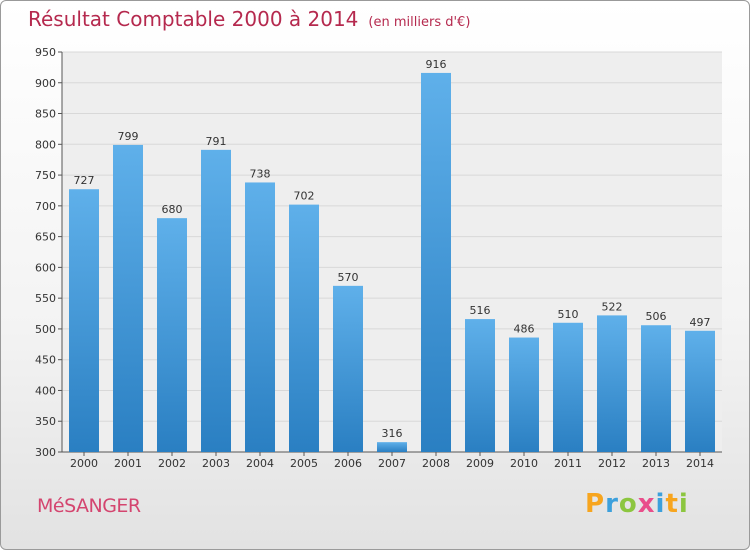  What do you see at coordinates (637, 504) in the screenshot?
I see `proxiti-logo: Proxiti` at bounding box center [637, 504].